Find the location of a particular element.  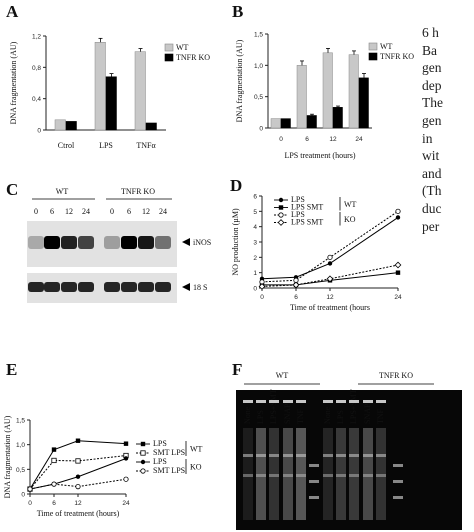

side-text-line: dep is located at coordinates (432, 85).